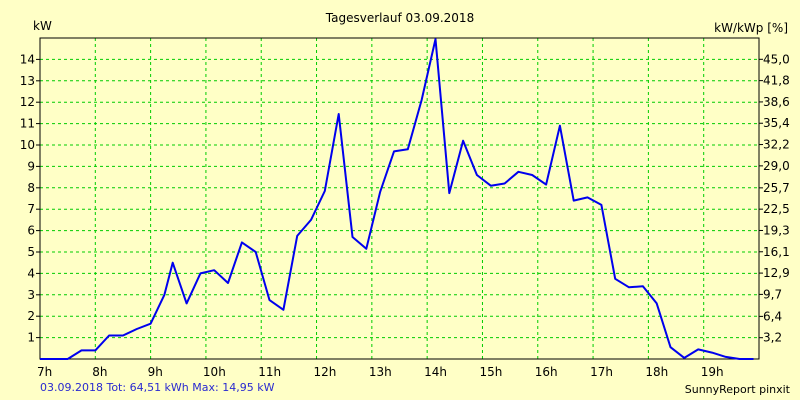 The height and width of the screenshot is (400, 800). I want to click on y2-tick-label: 19,3, so click(776, 230).